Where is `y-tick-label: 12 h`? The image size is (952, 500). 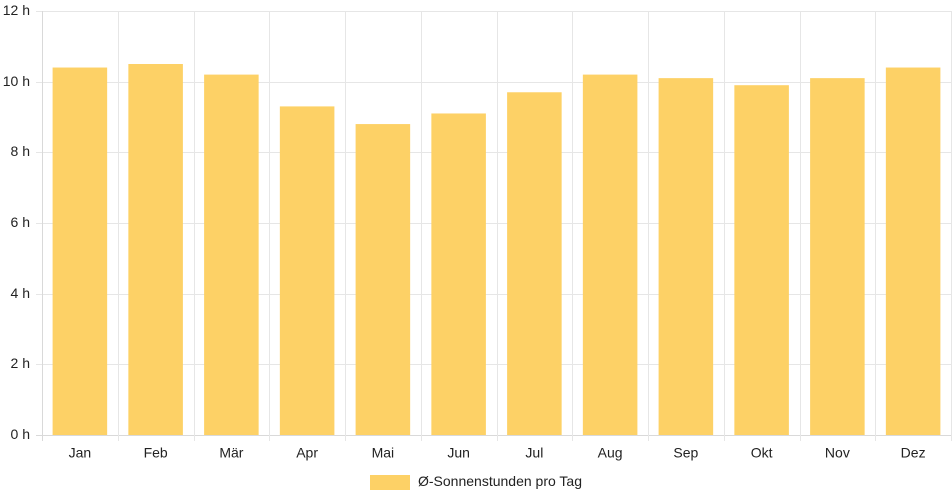 y-tick-label: 12 h is located at coordinates (16, 10).